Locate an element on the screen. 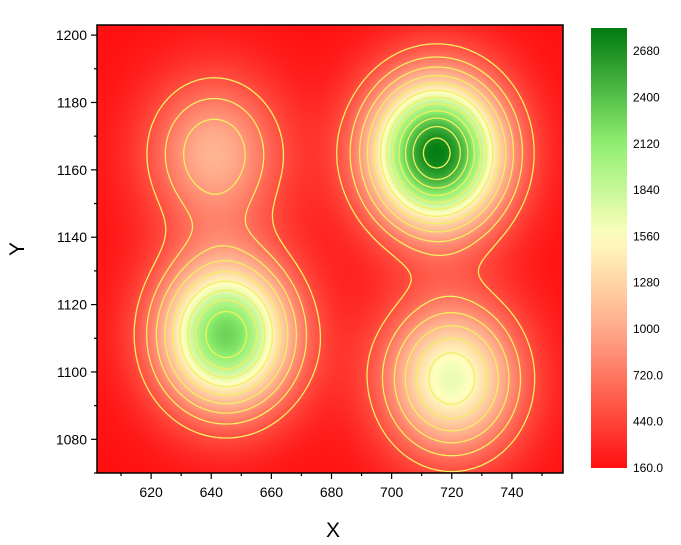 This screenshot has height=545, width=681. colorbar-tick-label: 2680 is located at coordinates (646, 51).